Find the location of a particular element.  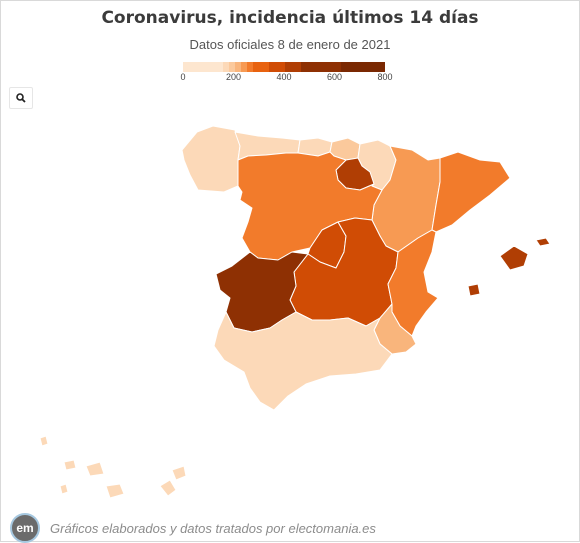

region-cataluna: Cataluña is located at coordinates (471, 192).